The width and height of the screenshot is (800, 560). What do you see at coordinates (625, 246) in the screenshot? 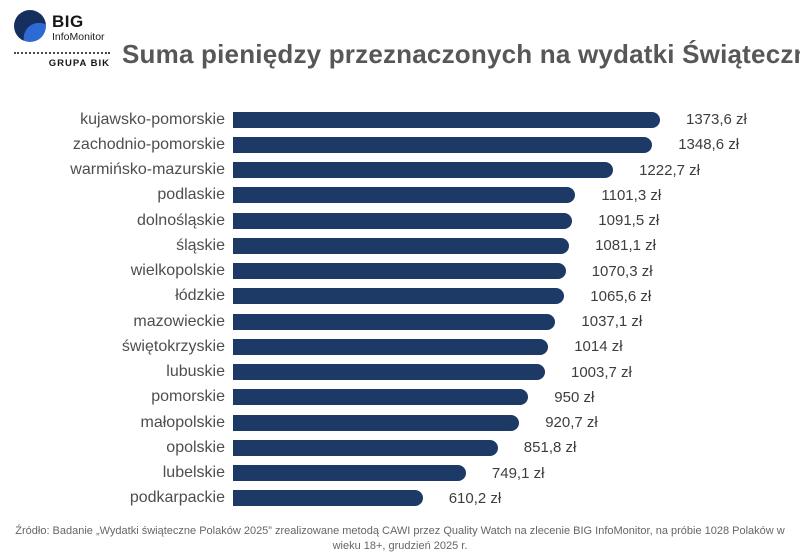
I see `value-label: 1081,1 zł` at bounding box center [625, 246].